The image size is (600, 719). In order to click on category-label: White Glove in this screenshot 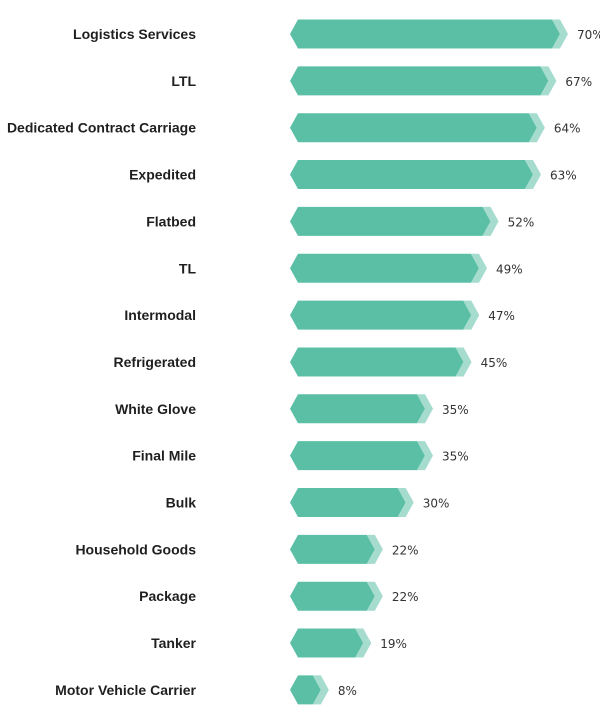, I will do `click(155, 409)`.